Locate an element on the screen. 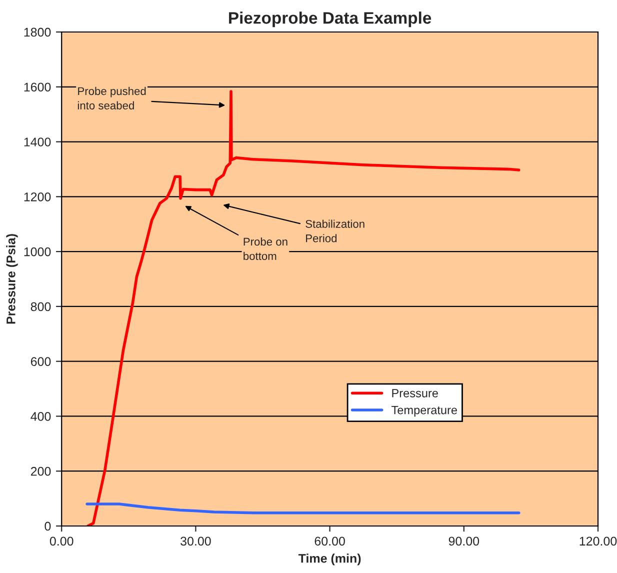 This screenshot has height=573, width=617. y-tick-label: 0 is located at coordinates (47, 526).